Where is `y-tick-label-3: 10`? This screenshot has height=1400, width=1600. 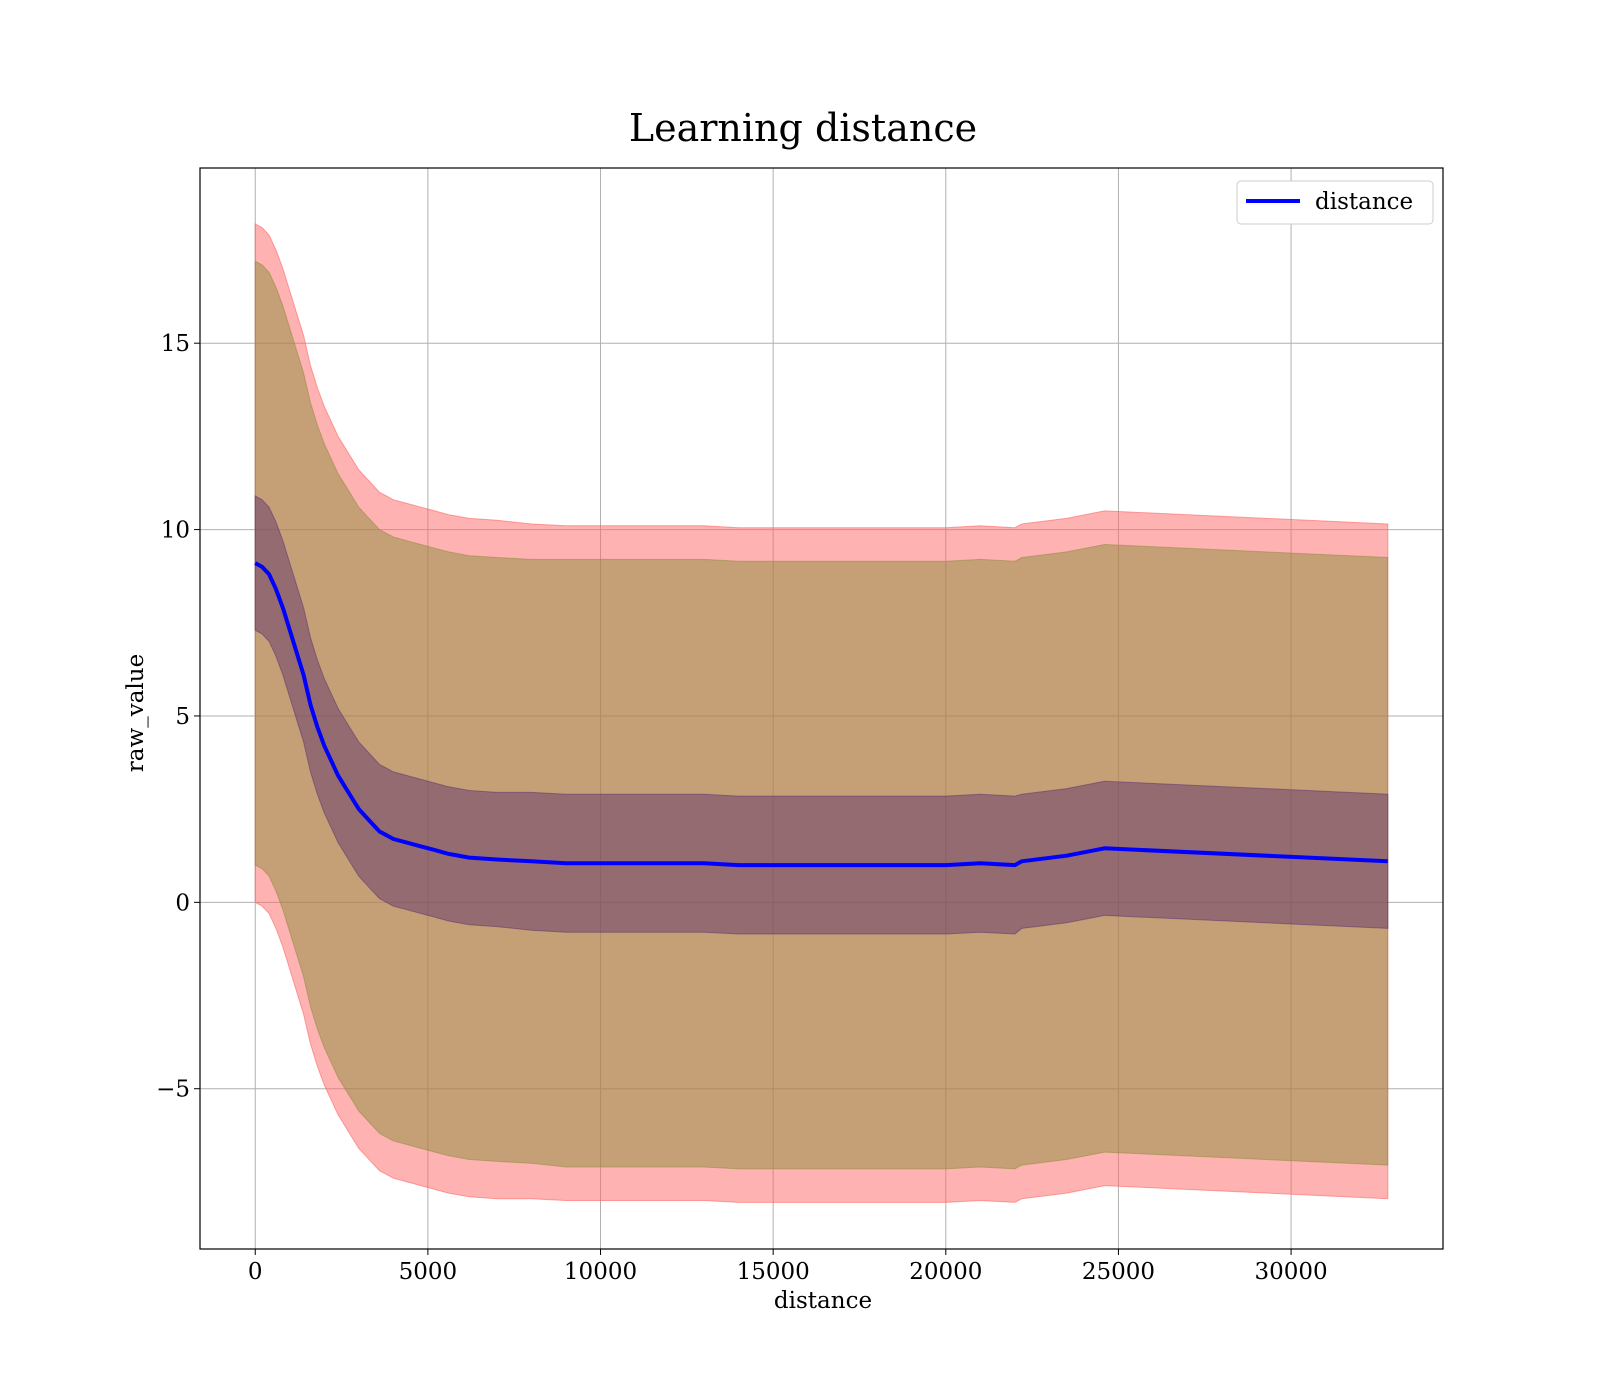 y-tick-label-3: 10 is located at coordinates (175, 531).